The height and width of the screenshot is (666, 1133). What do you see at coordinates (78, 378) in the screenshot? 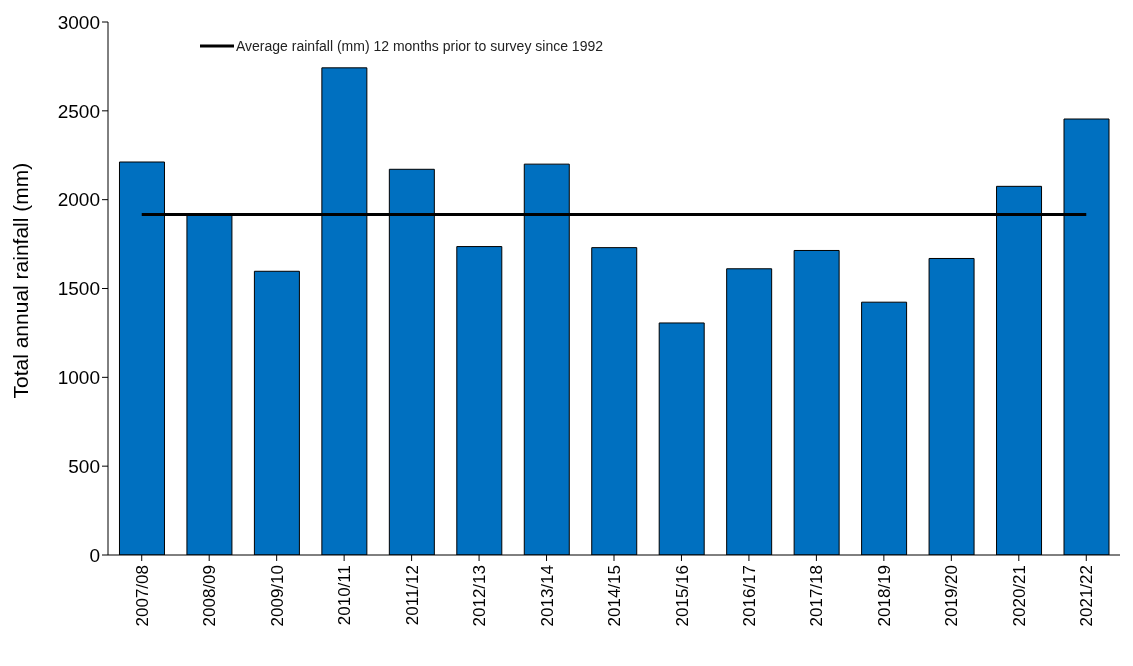
I see `y-tick-label: 1000` at bounding box center [78, 378].